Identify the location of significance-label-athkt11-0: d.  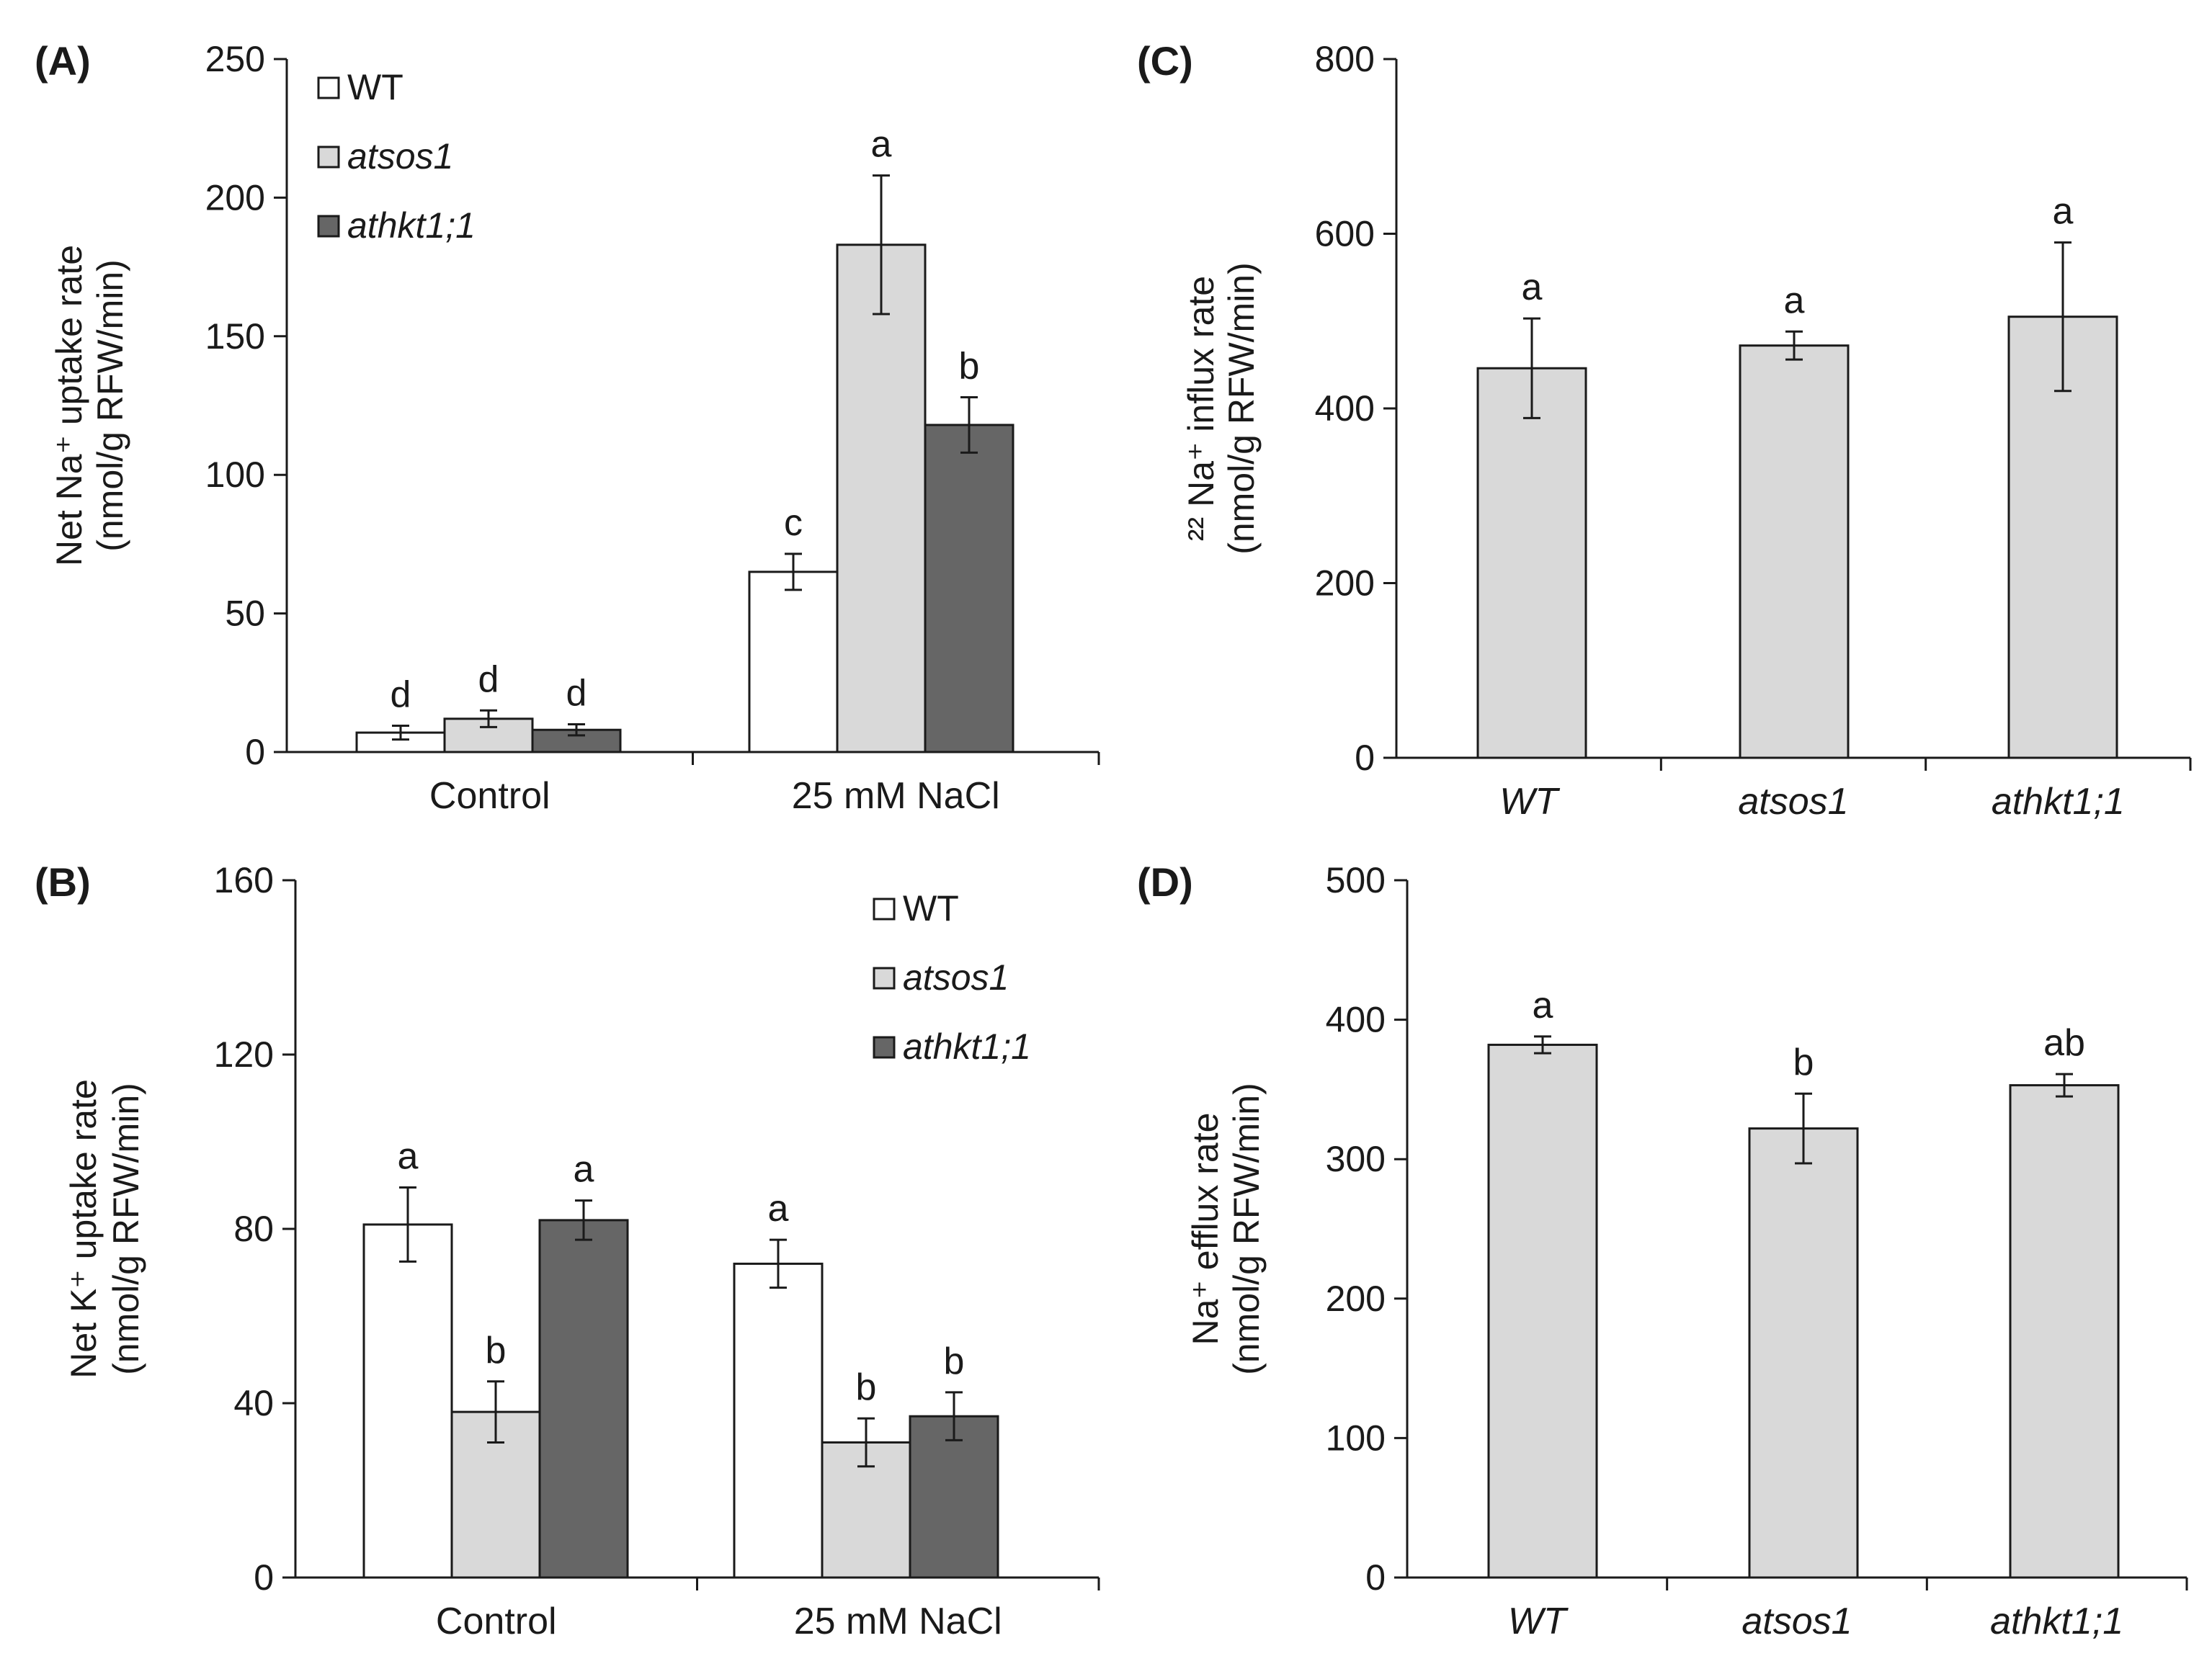
(576, 694).